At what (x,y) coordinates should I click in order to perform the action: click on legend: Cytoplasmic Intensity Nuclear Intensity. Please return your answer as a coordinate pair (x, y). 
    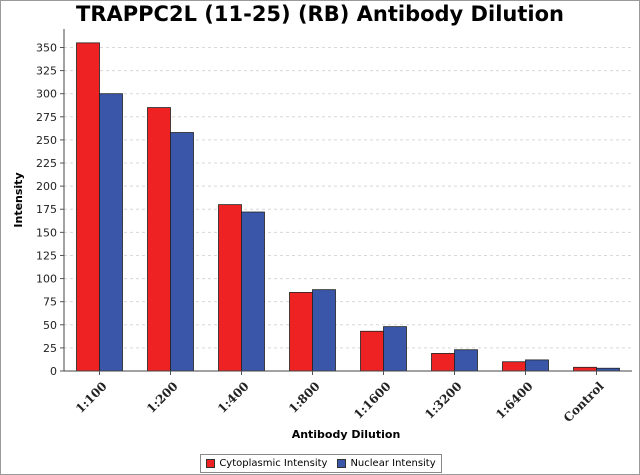
    Looking at the image, I should click on (321, 463).